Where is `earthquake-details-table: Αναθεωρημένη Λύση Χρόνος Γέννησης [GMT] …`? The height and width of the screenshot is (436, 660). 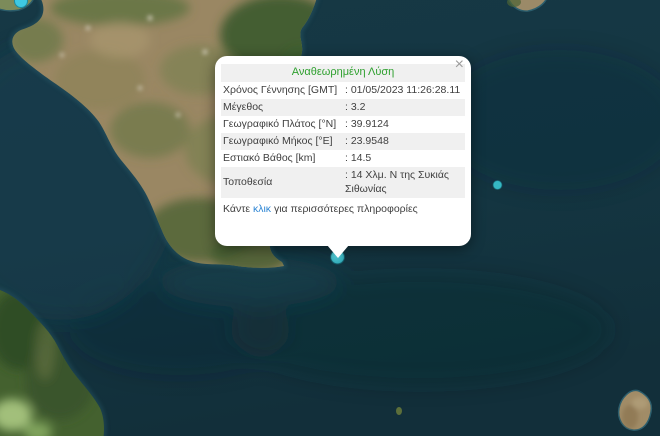
earthquake-details-table: Αναθεωρημένη Λύση Χρόνος Γέννησης [GMT] … is located at coordinates (343, 131).